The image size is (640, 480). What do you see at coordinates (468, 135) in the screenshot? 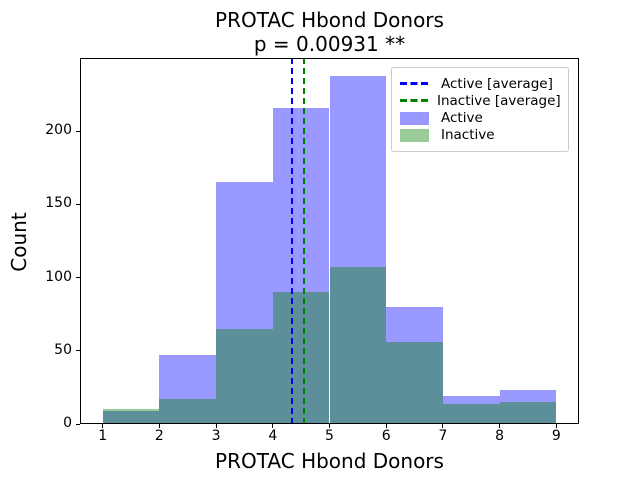
I see `legend-item-label: Inactive` at bounding box center [468, 135].